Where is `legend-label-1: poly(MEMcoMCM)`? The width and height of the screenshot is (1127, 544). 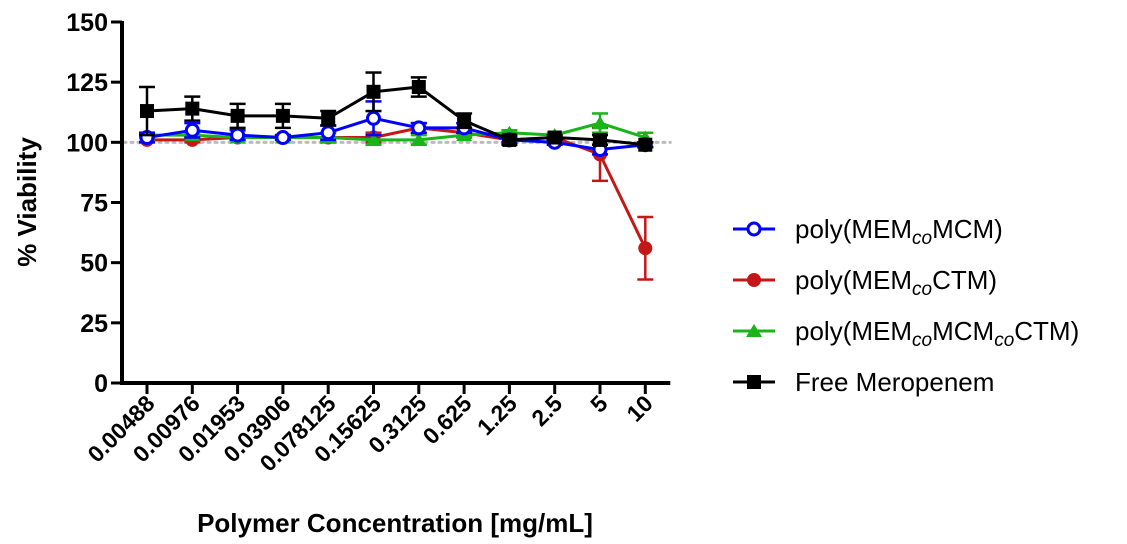
legend-label-1: poly(MEMcoMCM) is located at coordinates (899, 231).